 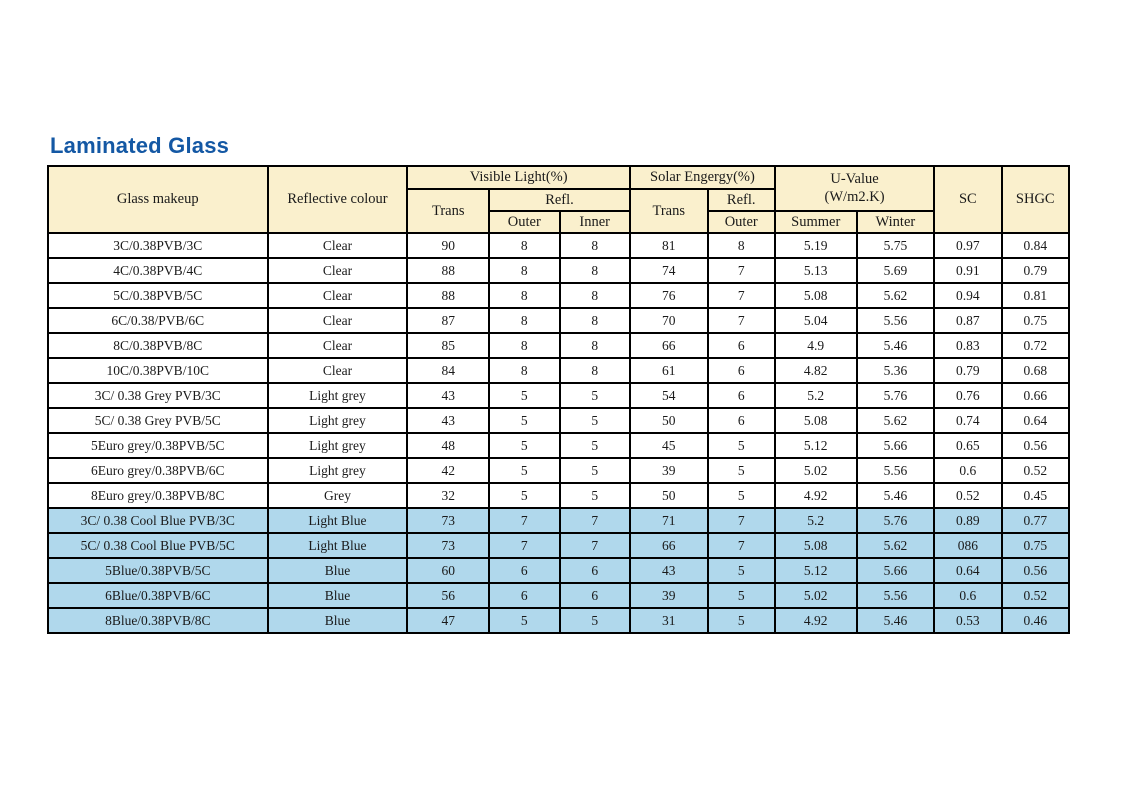 What do you see at coordinates (518, 177) in the screenshot?
I see `header-visible-light: Visible Light(%)` at bounding box center [518, 177].